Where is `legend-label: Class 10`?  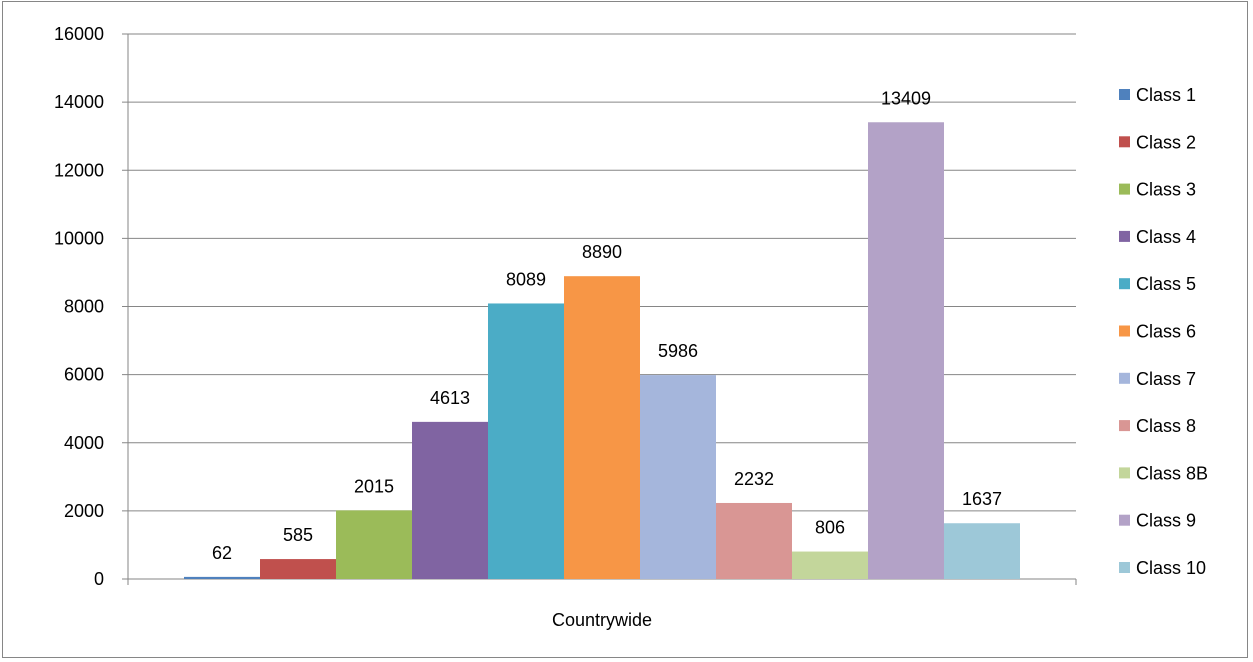
legend-label: Class 10 is located at coordinates (1171, 568).